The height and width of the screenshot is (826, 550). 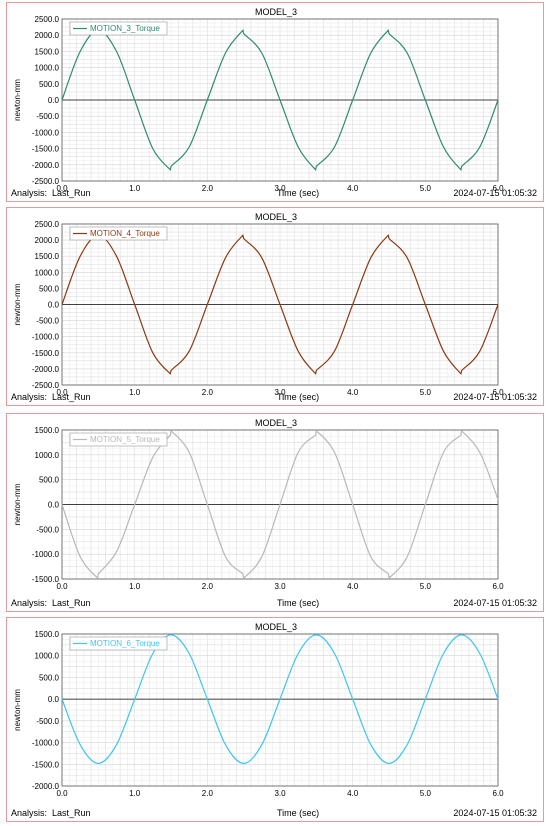 What do you see at coordinates (125, 28) in the screenshot?
I see `legend-label: MOTION_3_Torque` at bounding box center [125, 28].